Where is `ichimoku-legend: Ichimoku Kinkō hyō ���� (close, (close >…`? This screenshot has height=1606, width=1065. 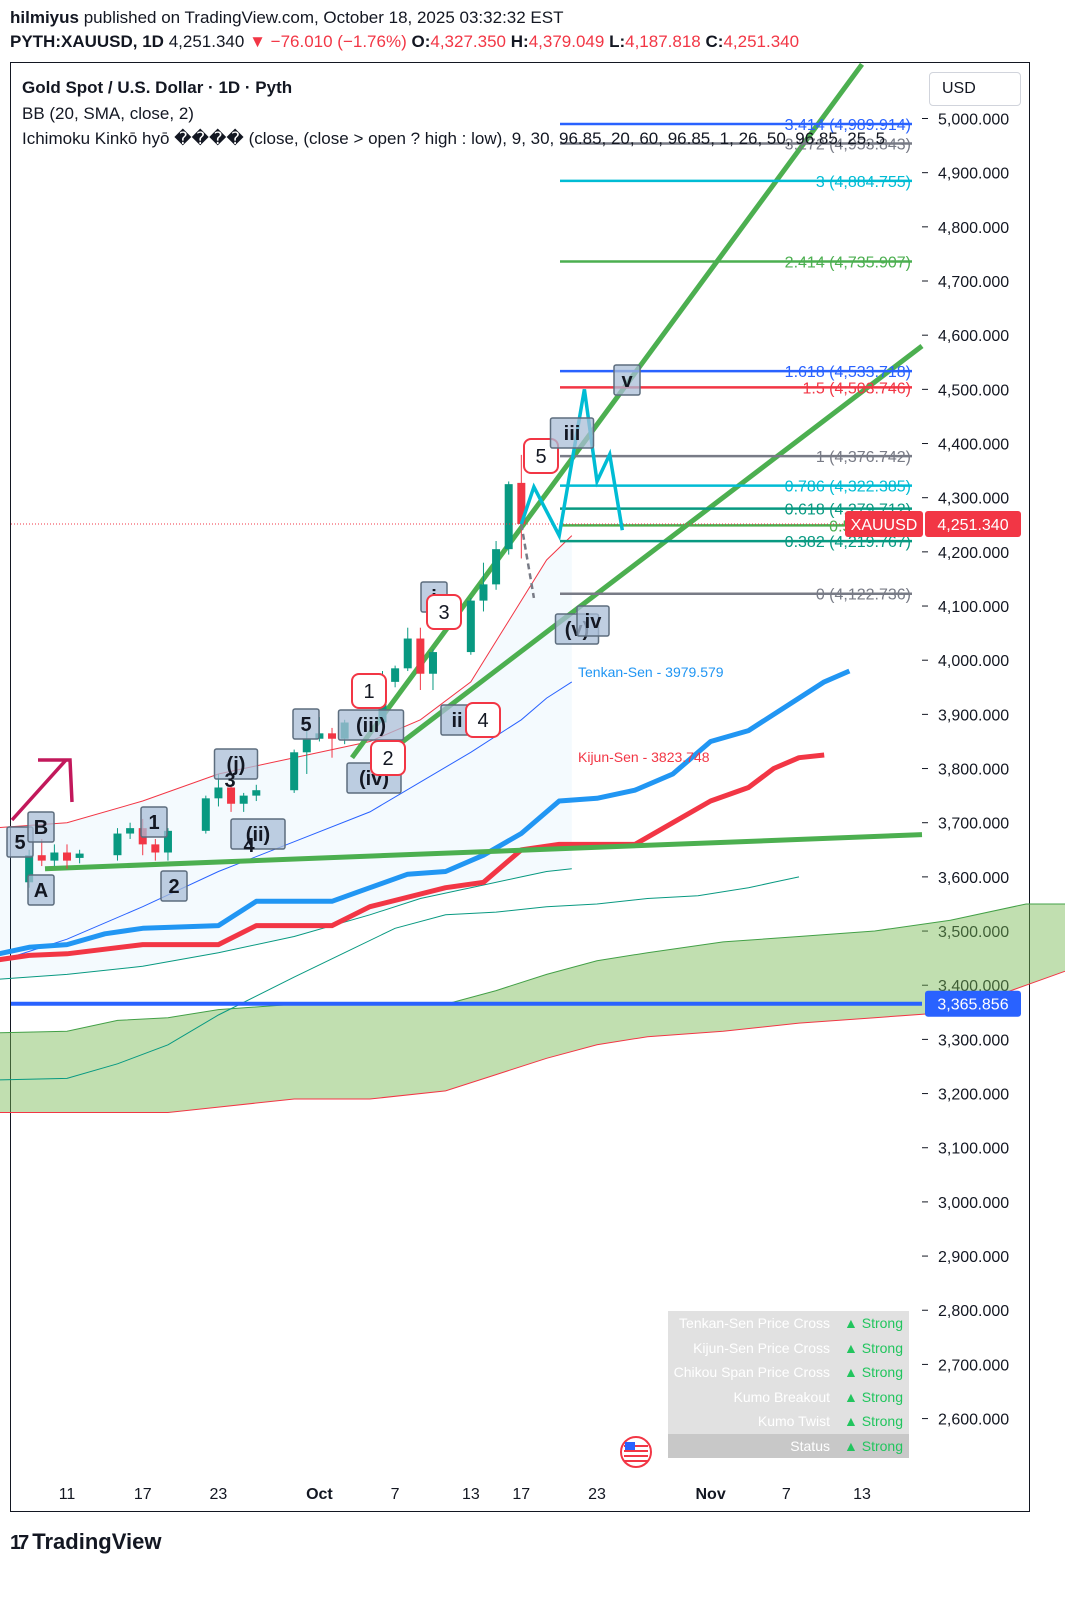 ichimoku-legend: Ichimoku Kinkō hyō ���� (close, (close >… is located at coordinates (454, 138).